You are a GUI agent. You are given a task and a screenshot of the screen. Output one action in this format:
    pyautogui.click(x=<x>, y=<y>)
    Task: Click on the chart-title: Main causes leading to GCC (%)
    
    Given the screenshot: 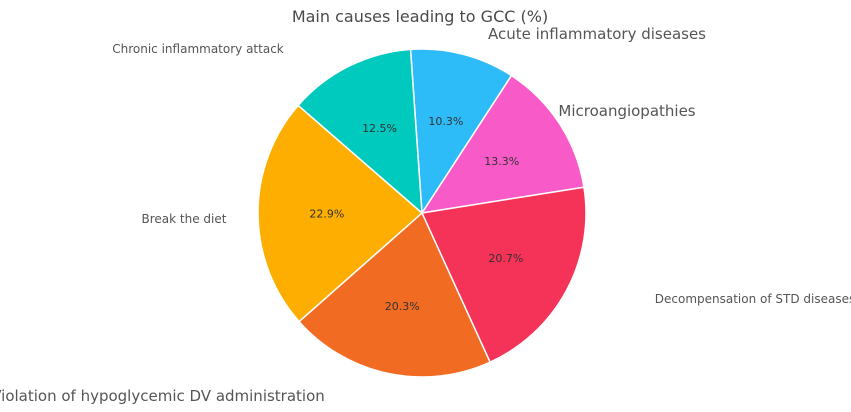 What is the action you would take?
    pyautogui.click(x=420, y=16)
    